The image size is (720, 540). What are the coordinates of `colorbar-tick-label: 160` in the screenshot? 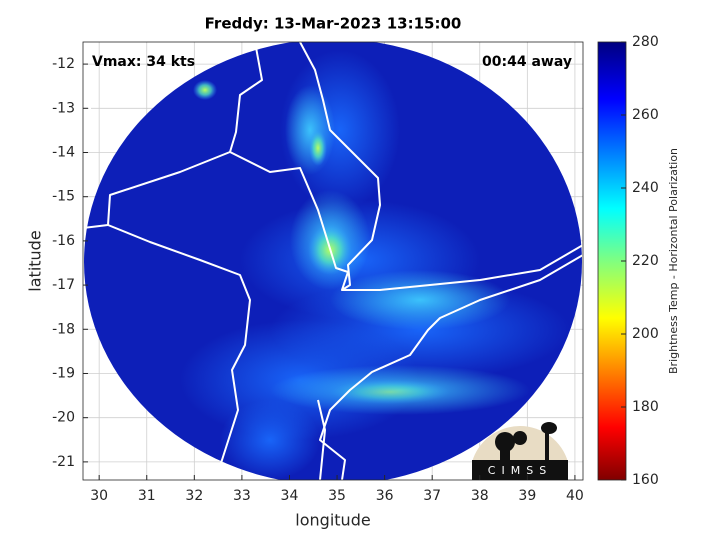 It's located at (645, 480).